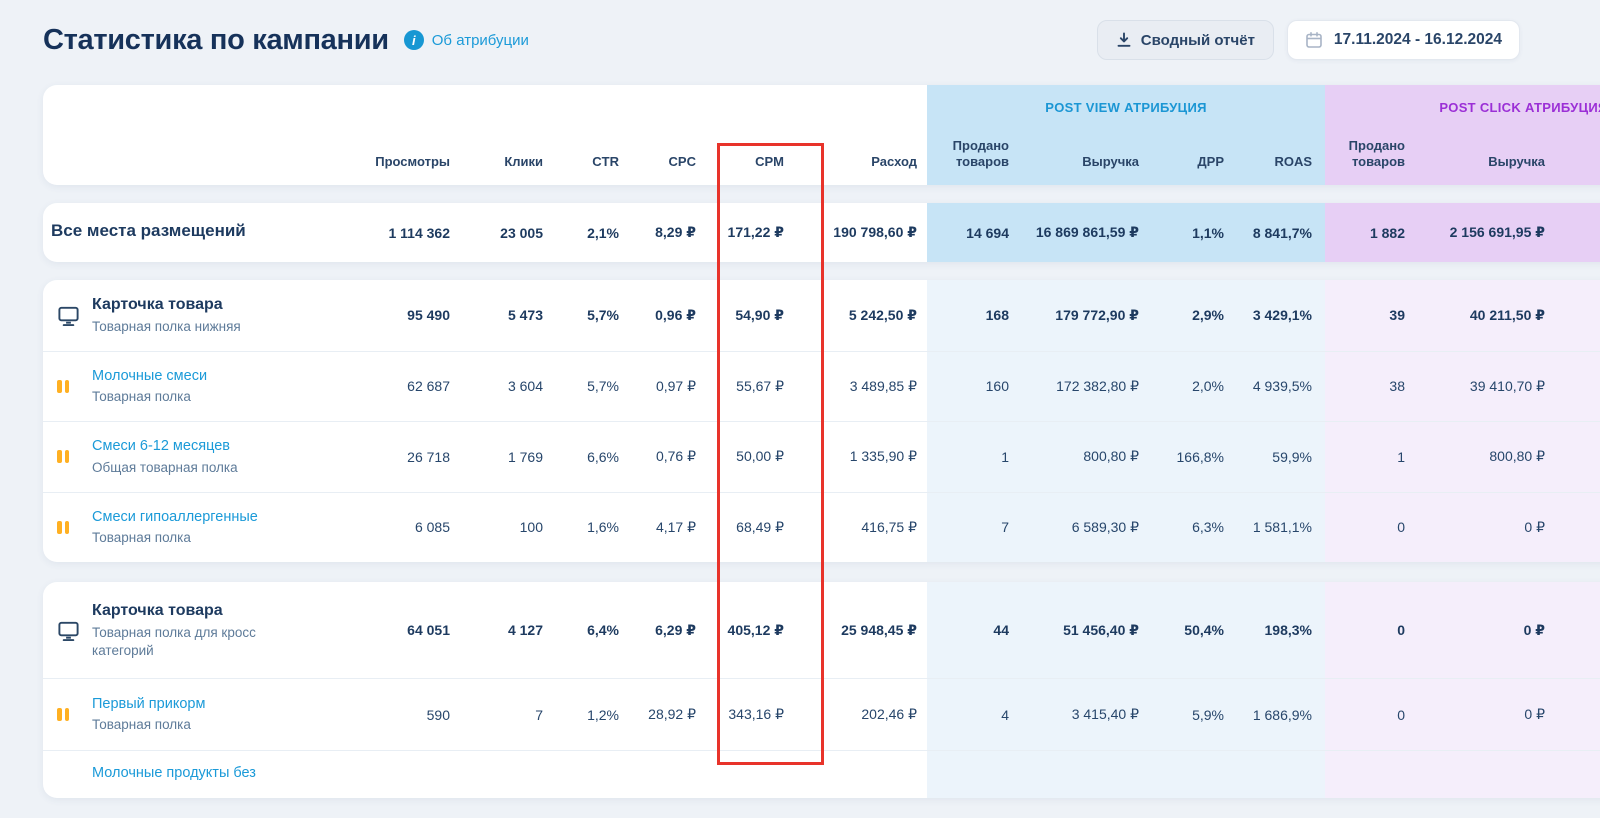 The image size is (1600, 818). Describe the element at coordinates (175, 527) in the screenshot. I see `placement-name: Смеси гипоаллергенные Товарная полка` at that location.